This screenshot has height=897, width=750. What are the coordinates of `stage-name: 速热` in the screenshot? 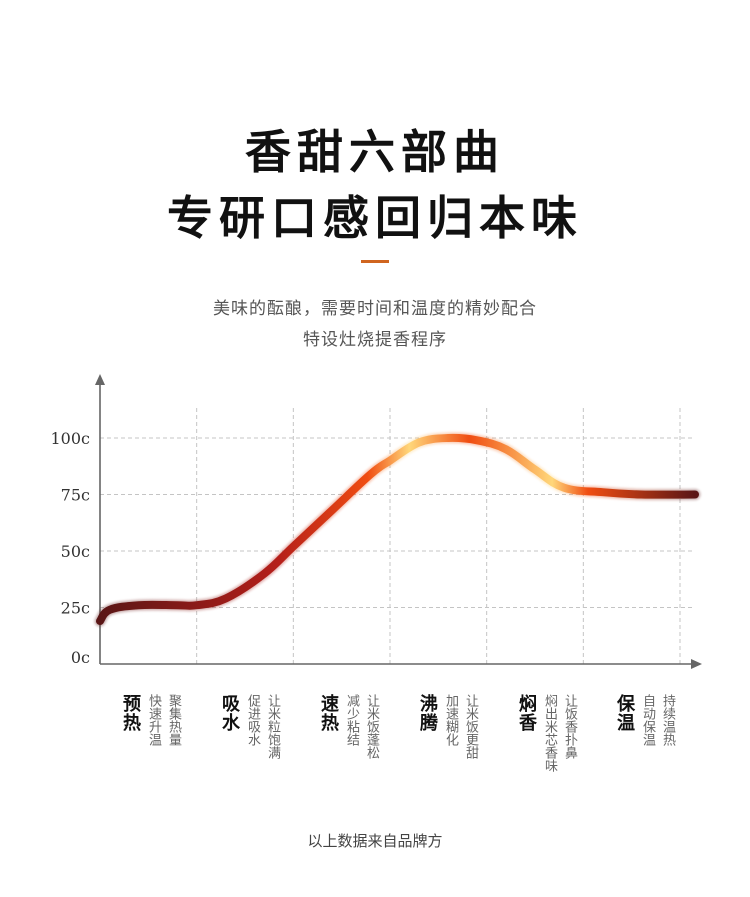 It's located at (328, 713).